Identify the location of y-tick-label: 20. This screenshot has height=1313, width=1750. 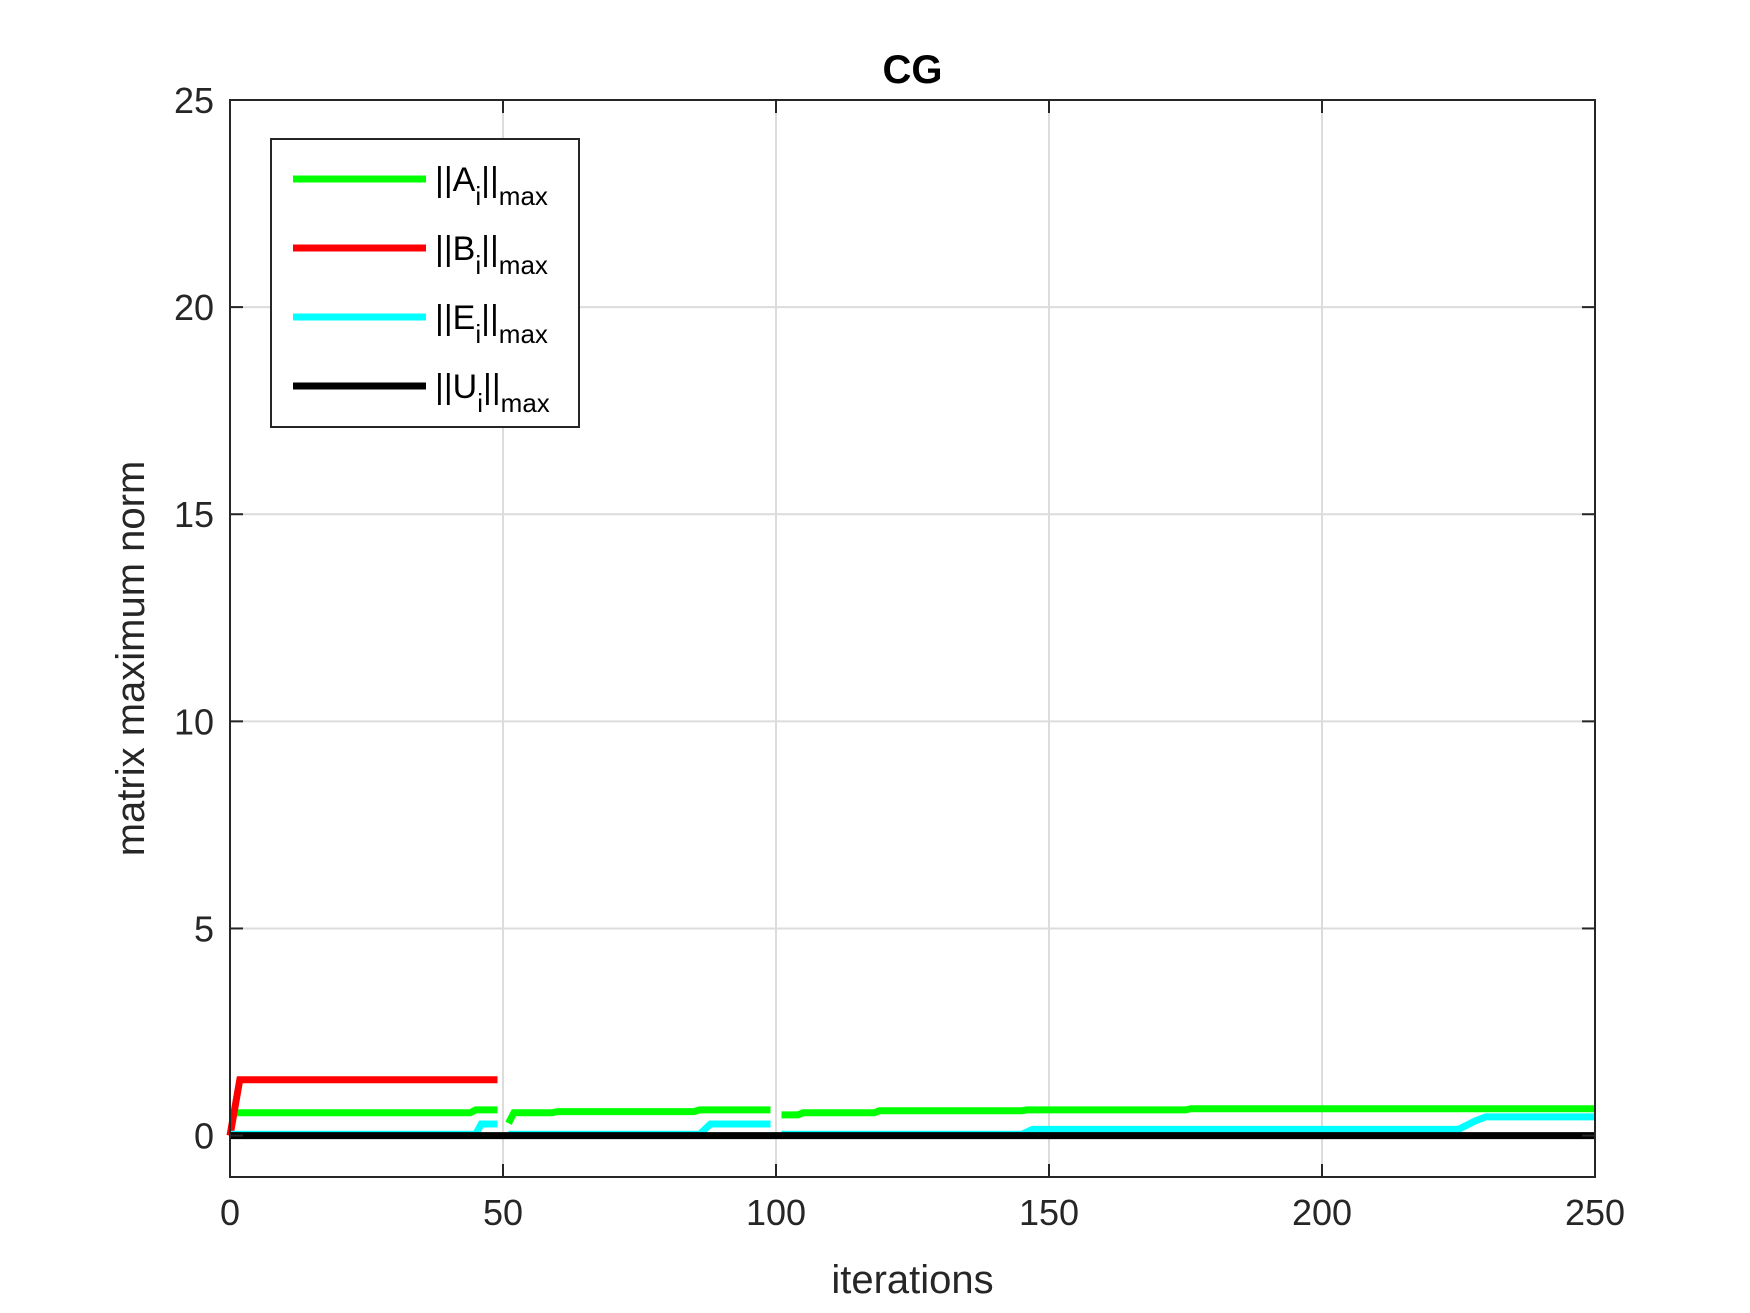
(194, 307).